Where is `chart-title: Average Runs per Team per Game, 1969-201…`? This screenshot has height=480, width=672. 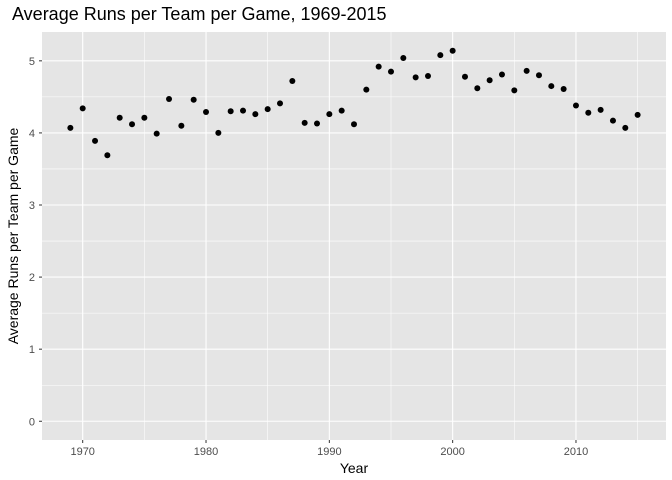
chart-title: Average Runs per Team per Game, 1969-201… is located at coordinates (199, 14).